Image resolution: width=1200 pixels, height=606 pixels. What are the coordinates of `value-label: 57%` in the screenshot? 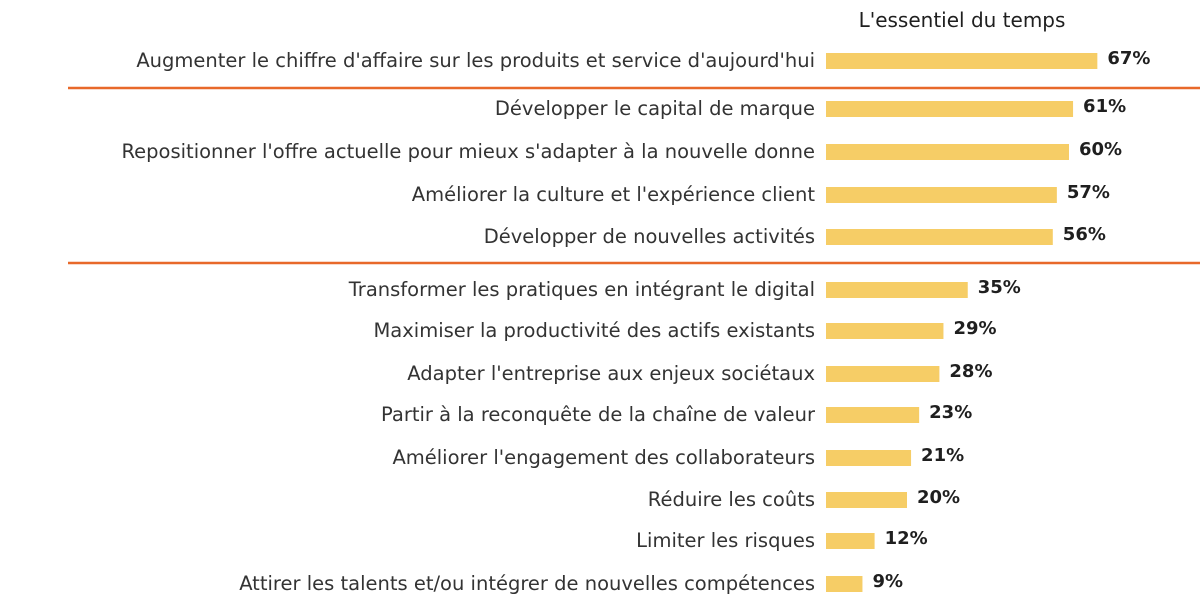 It's located at (1088, 192).